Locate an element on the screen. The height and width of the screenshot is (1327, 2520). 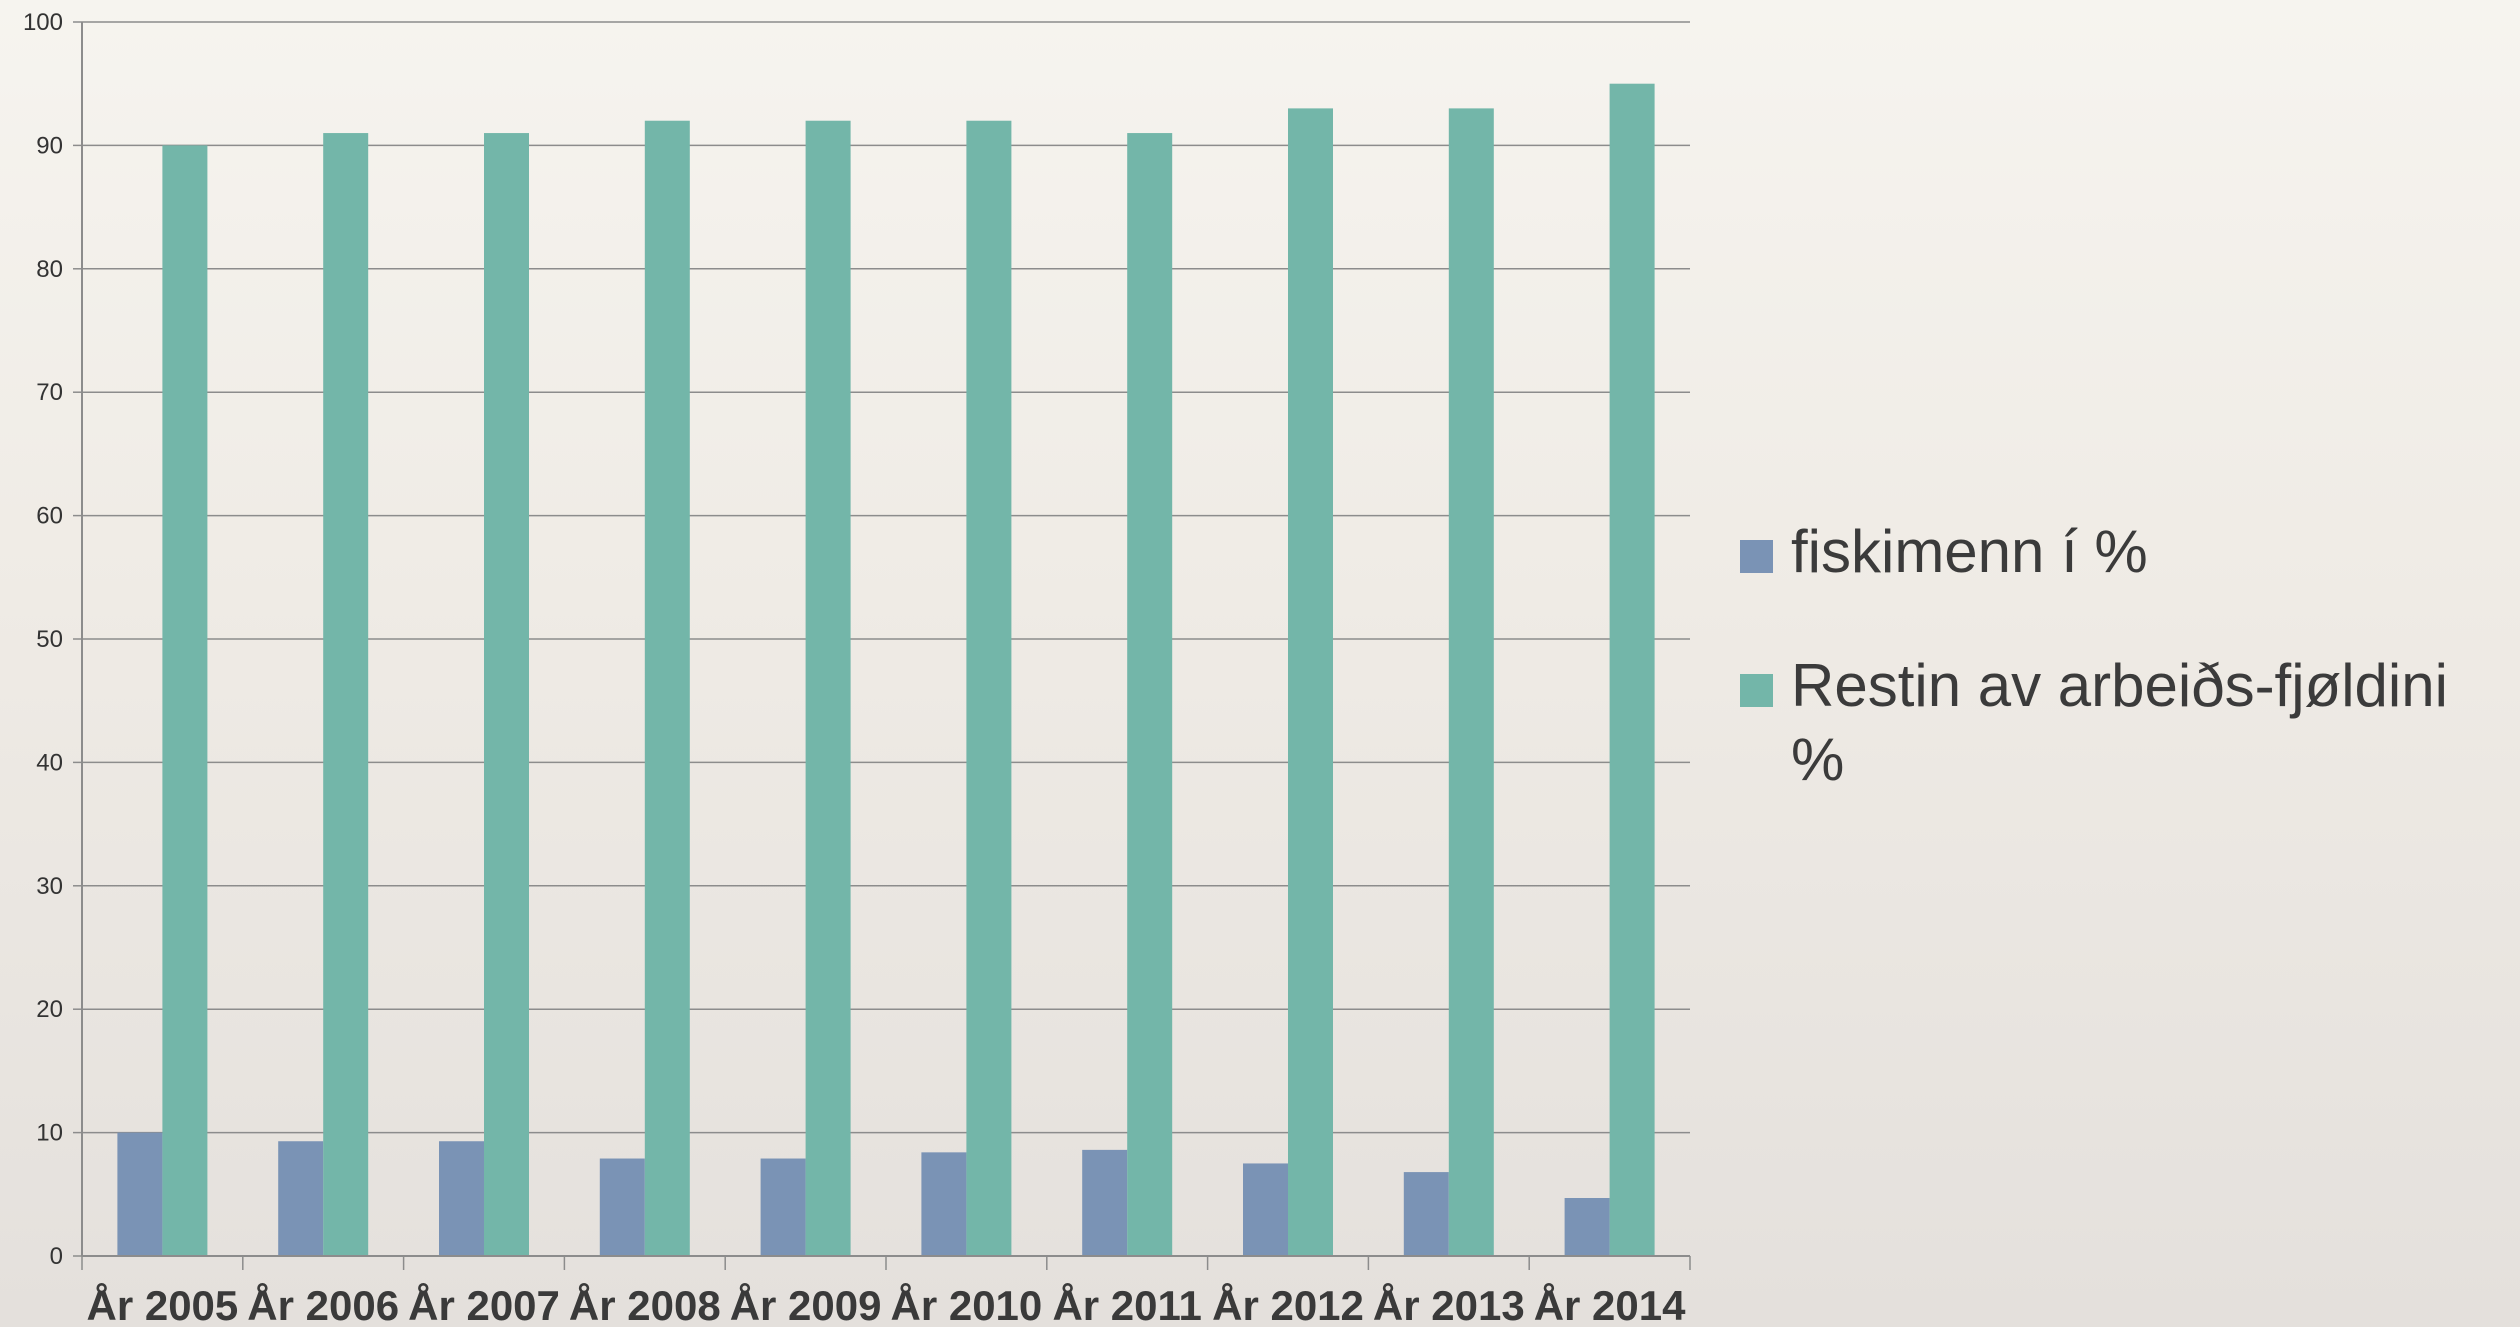
y-tick-label-70: 70 is located at coordinates (49, 392).